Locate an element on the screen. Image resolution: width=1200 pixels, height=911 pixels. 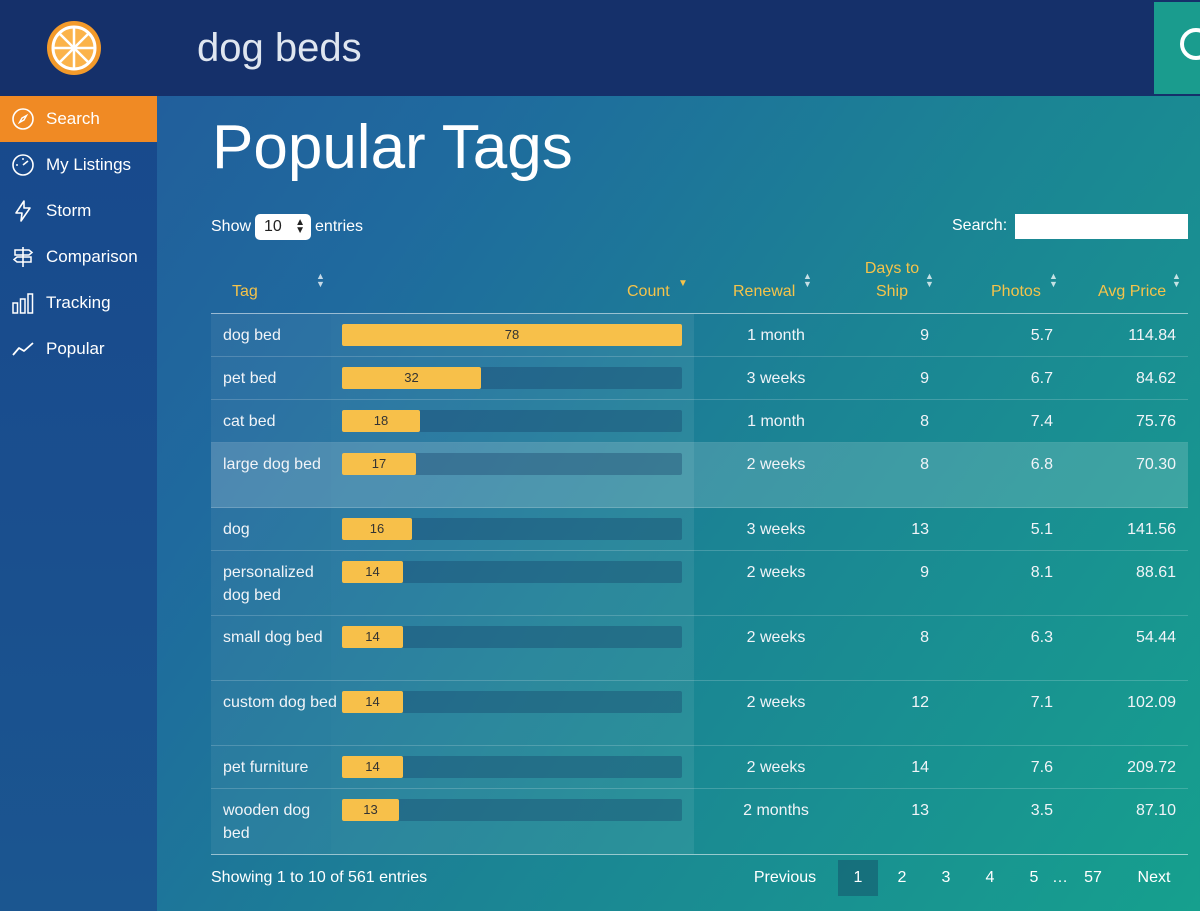
count-bar: 32 is located at coordinates (411, 378).